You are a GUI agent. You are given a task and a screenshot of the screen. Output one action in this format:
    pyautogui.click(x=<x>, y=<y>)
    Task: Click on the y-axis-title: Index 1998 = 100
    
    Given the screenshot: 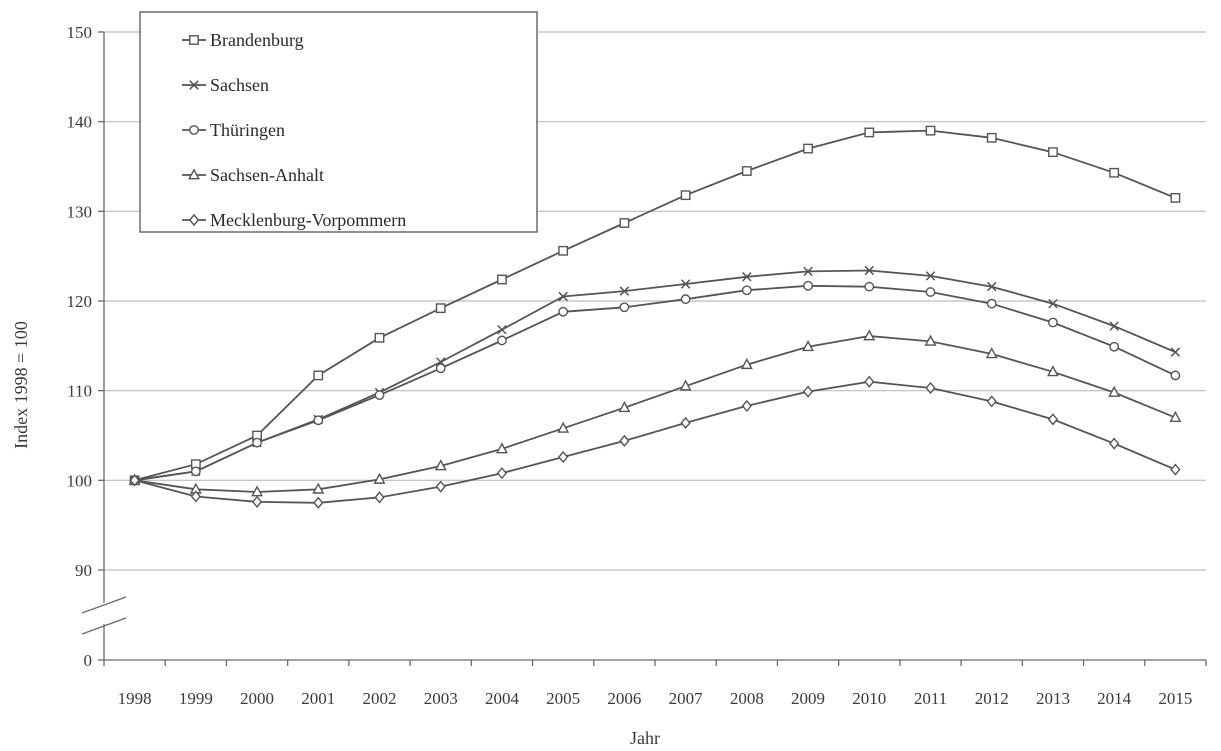 What is the action you would take?
    pyautogui.click(x=21, y=385)
    